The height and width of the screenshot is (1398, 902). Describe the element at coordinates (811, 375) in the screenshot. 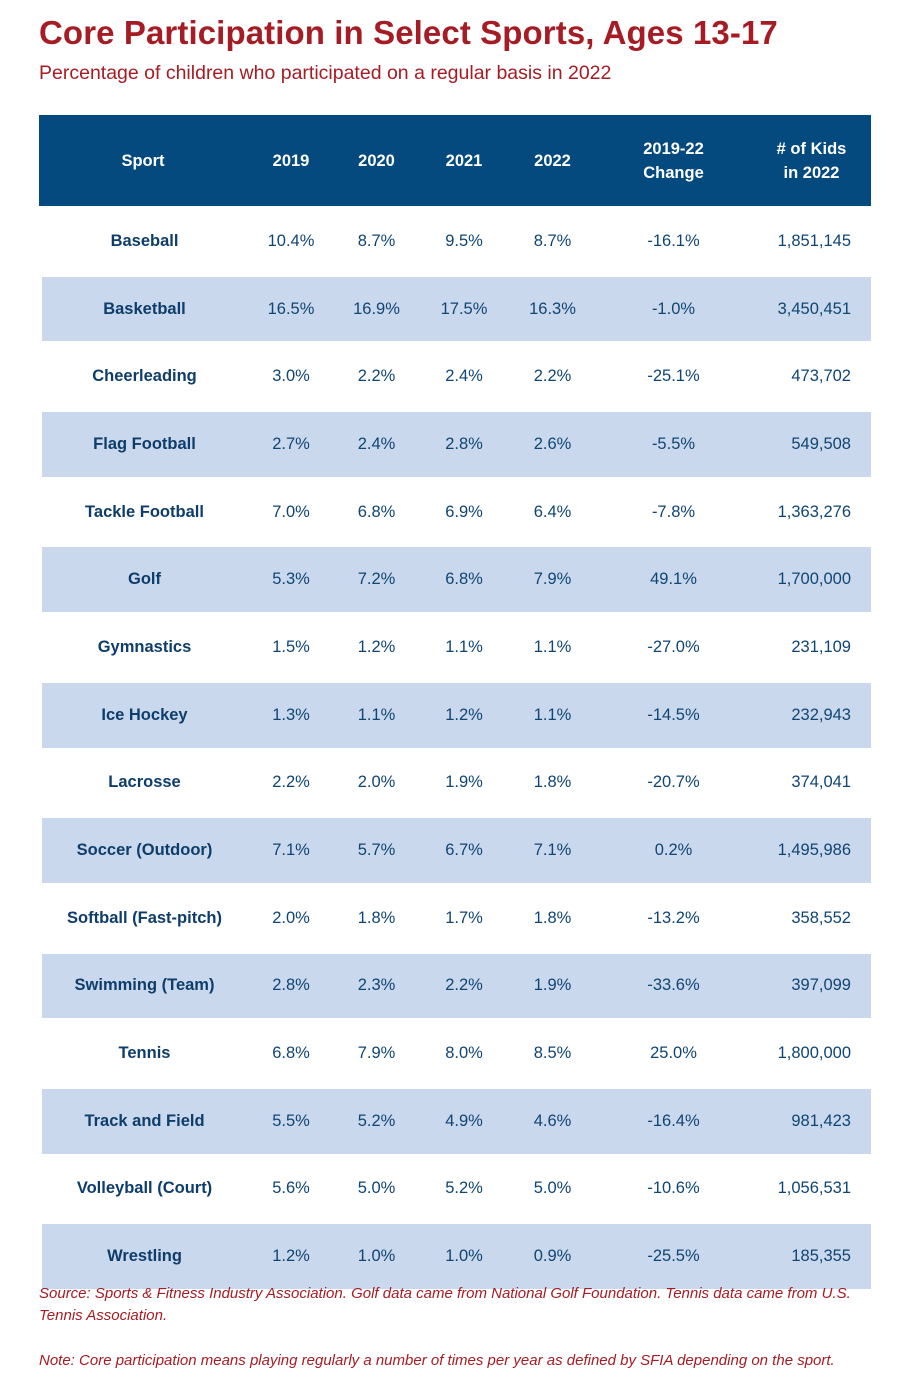

I see `cell-kids: 473,702` at that location.